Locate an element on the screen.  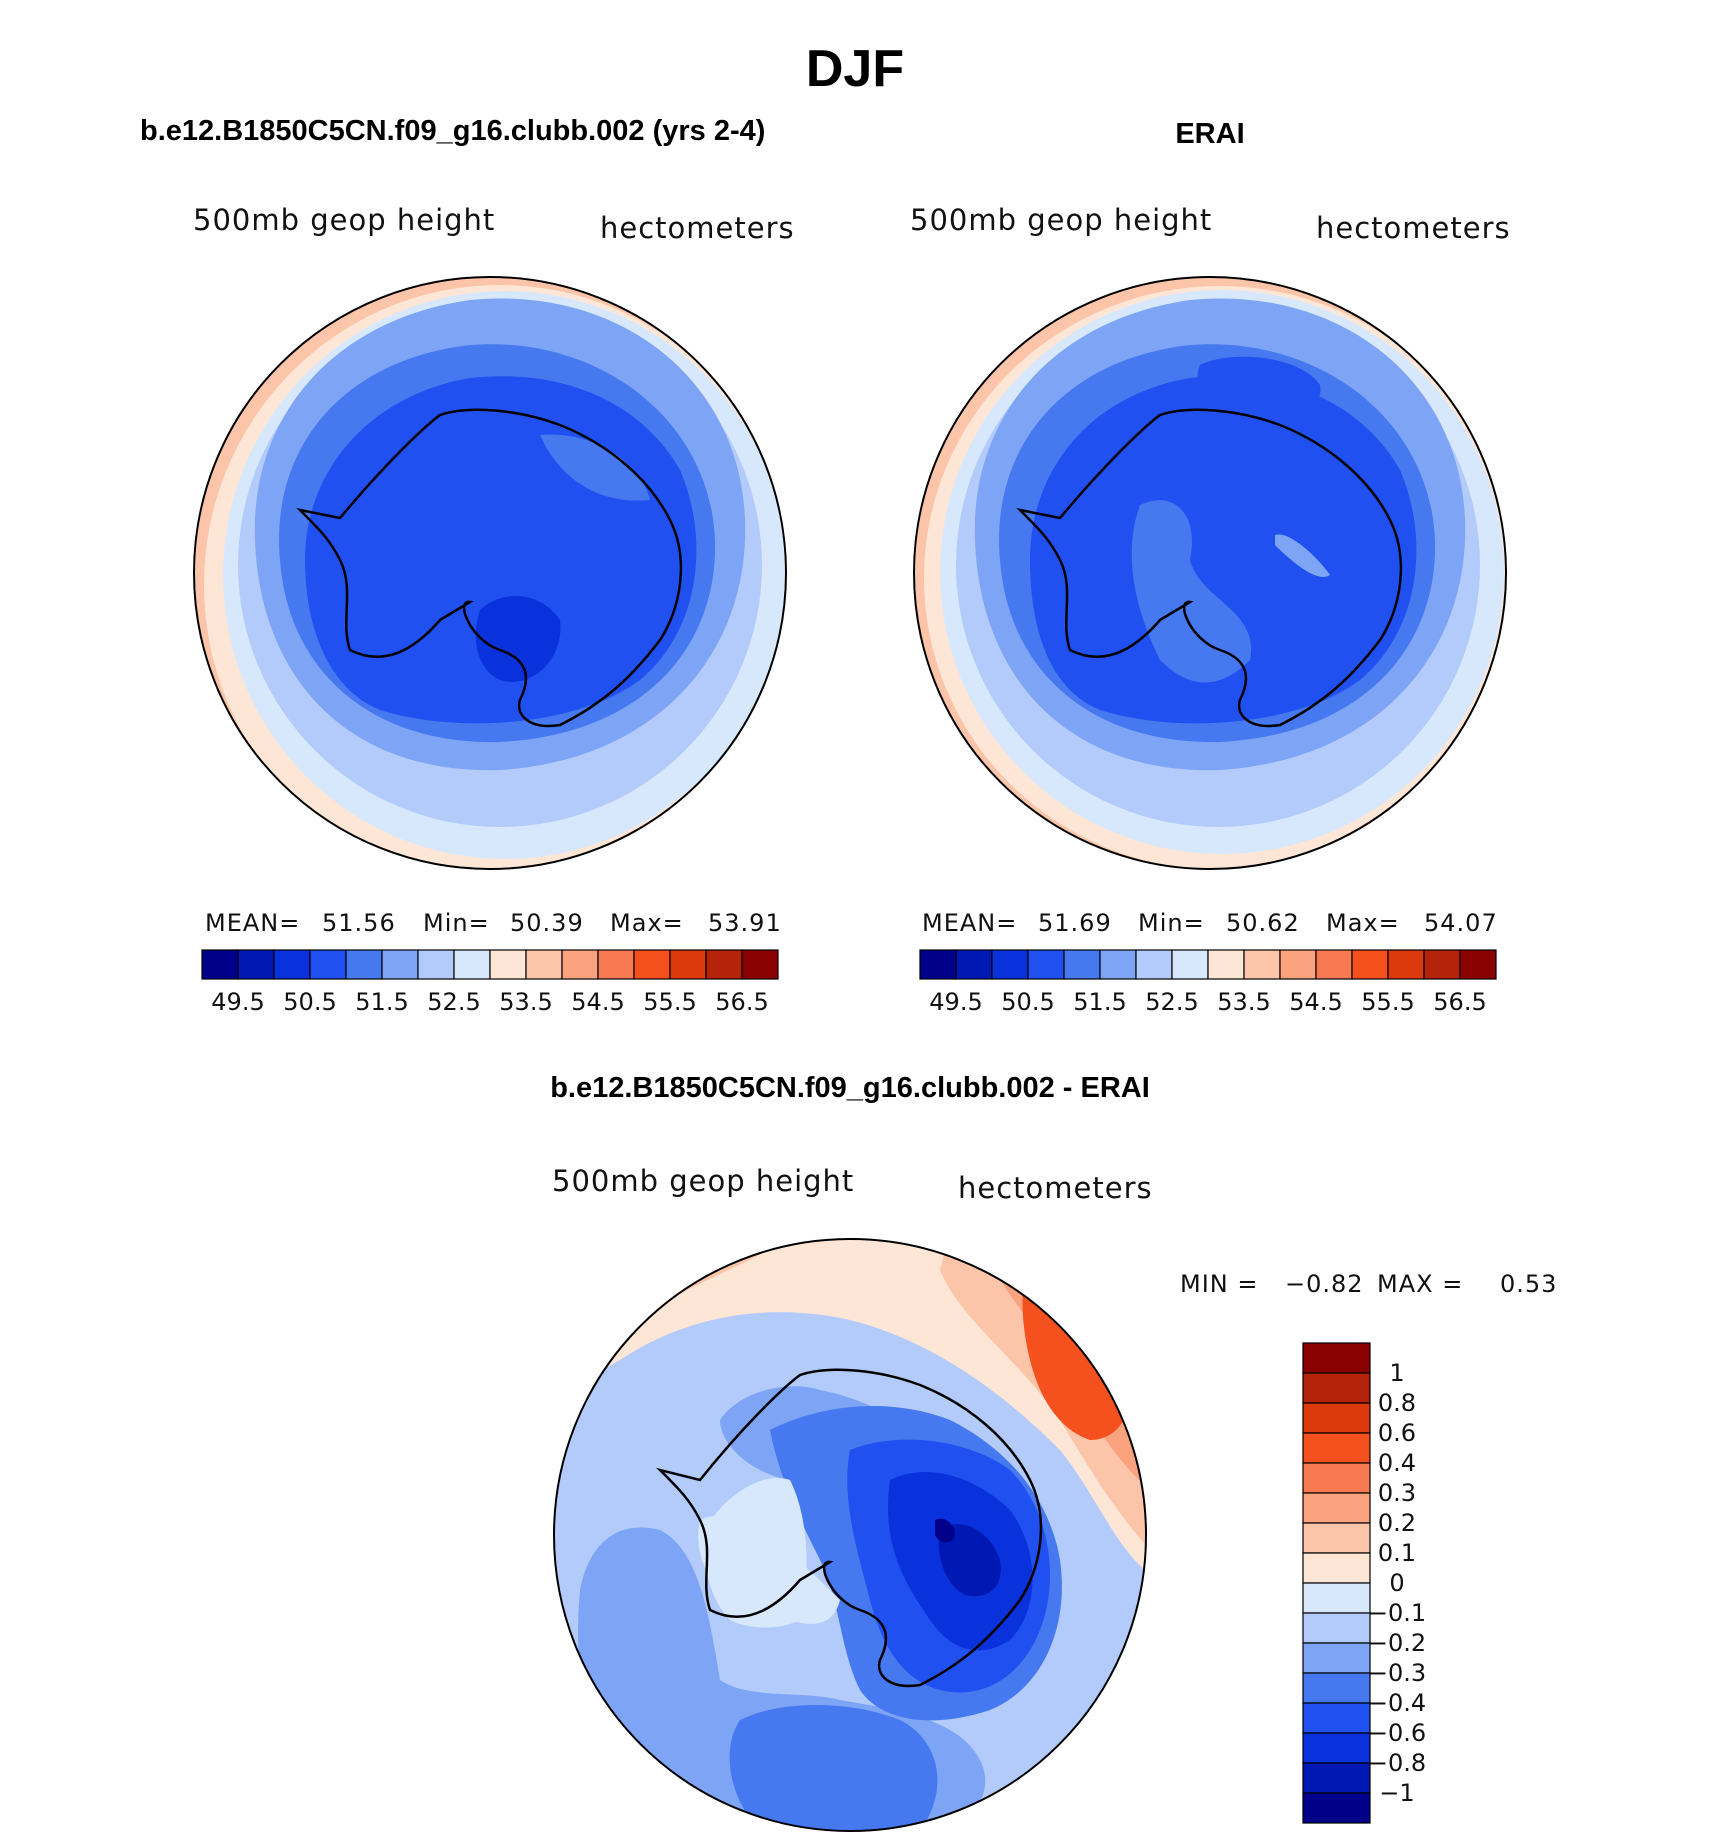
panel-model-variable-label: 500mb geop height is located at coordinates (344, 220).